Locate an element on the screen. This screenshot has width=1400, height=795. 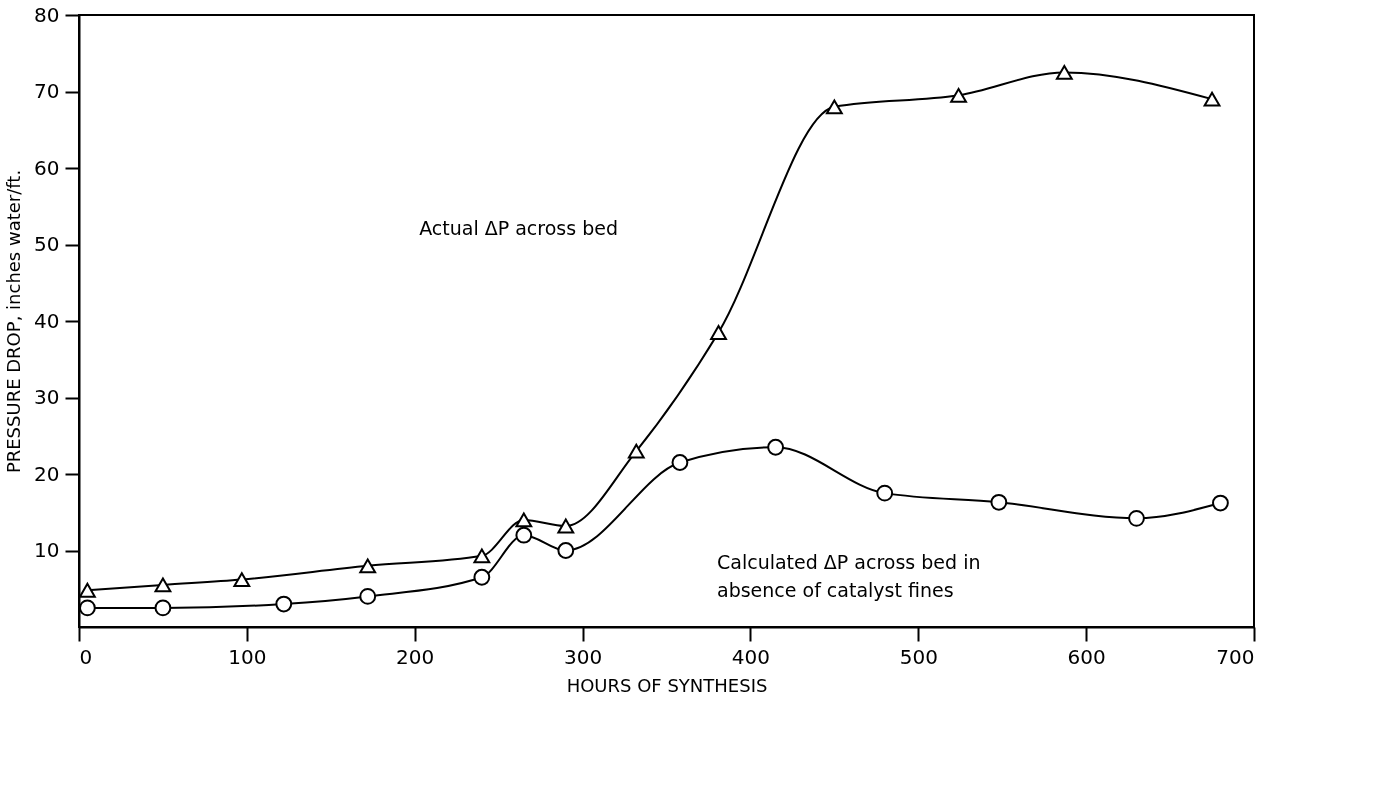
x-tick-label: 600 is located at coordinates (1086, 656).